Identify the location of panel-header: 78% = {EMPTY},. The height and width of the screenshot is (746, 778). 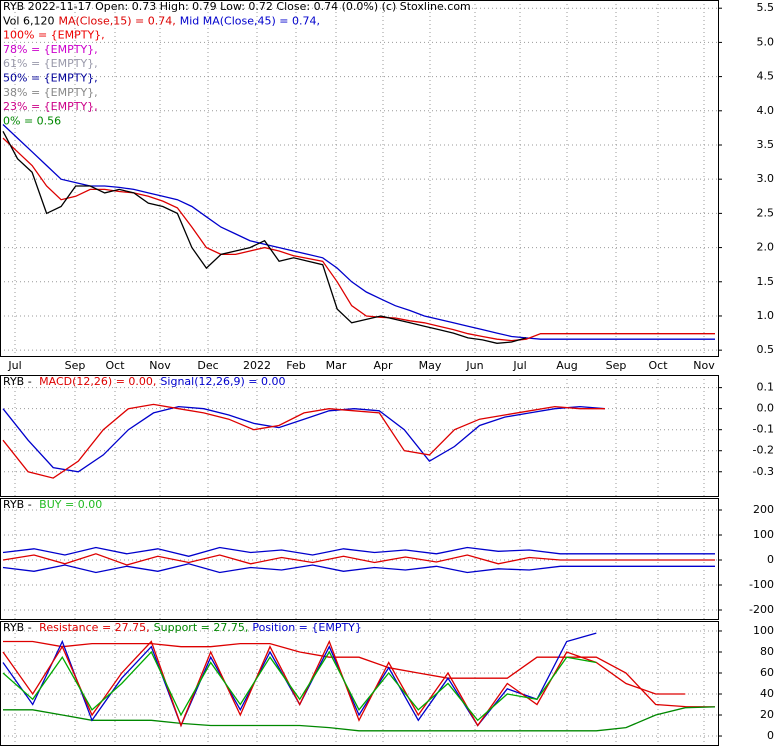
(50, 49).